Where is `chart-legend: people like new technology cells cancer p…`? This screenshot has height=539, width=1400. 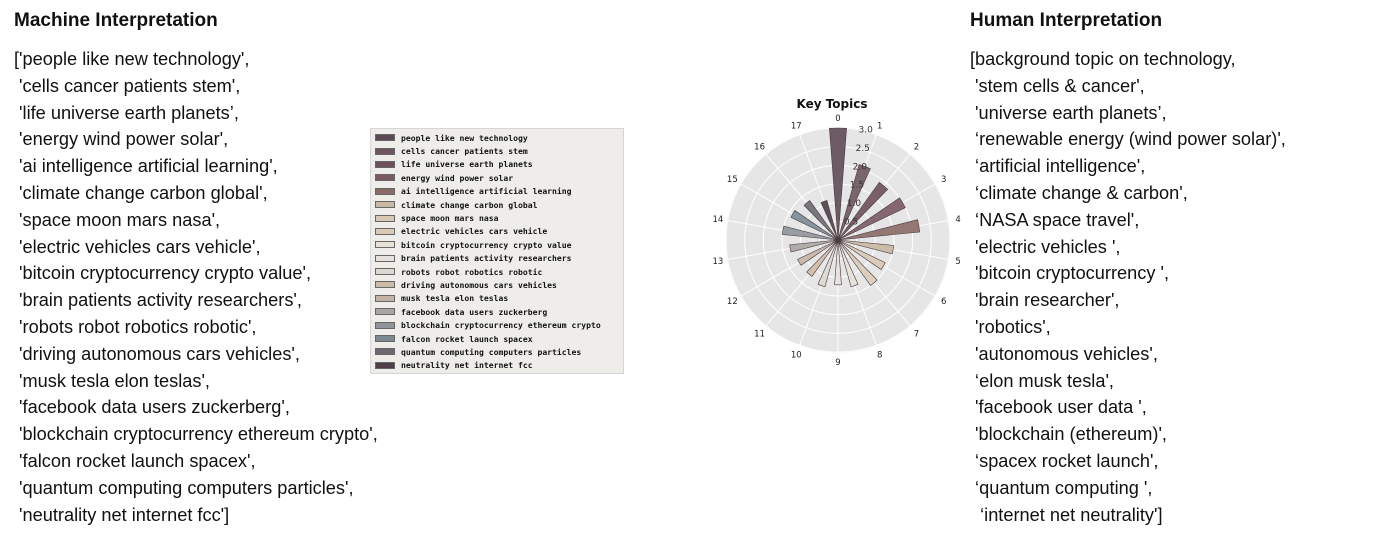 chart-legend: people like new technology cells cancer p… is located at coordinates (497, 251).